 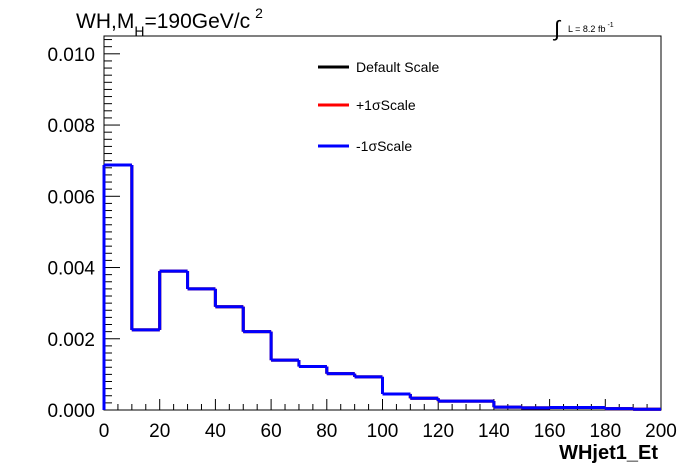 I want to click on x-tick-label: 180, so click(x=605, y=431).